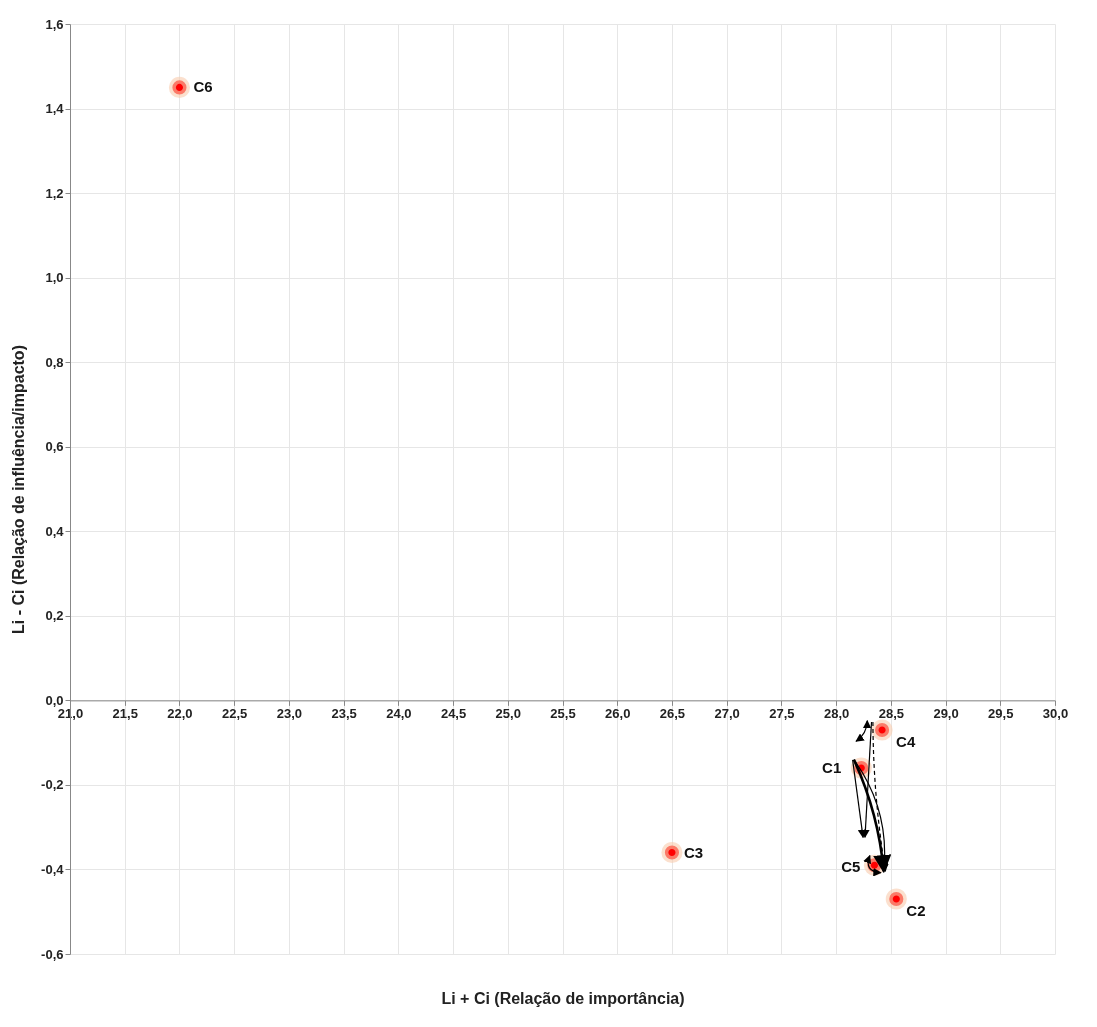  I want to click on x-axis-title: Li + Ci (Relação de importância), so click(563, 998).